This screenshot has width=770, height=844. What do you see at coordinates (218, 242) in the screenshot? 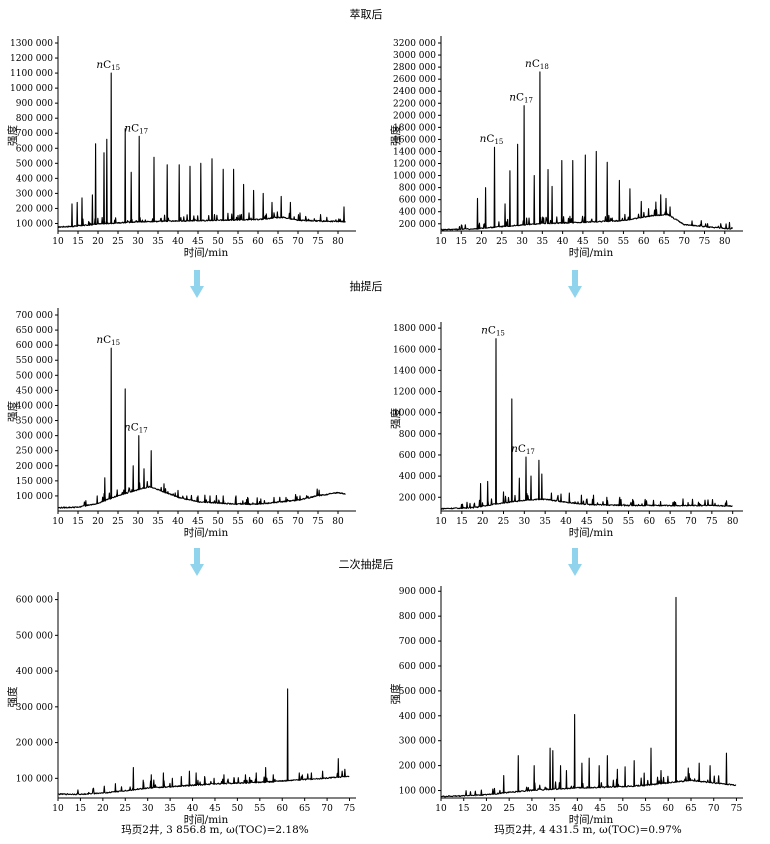
I see `chart-a1-x-tick-label: 50` at bounding box center [218, 242].